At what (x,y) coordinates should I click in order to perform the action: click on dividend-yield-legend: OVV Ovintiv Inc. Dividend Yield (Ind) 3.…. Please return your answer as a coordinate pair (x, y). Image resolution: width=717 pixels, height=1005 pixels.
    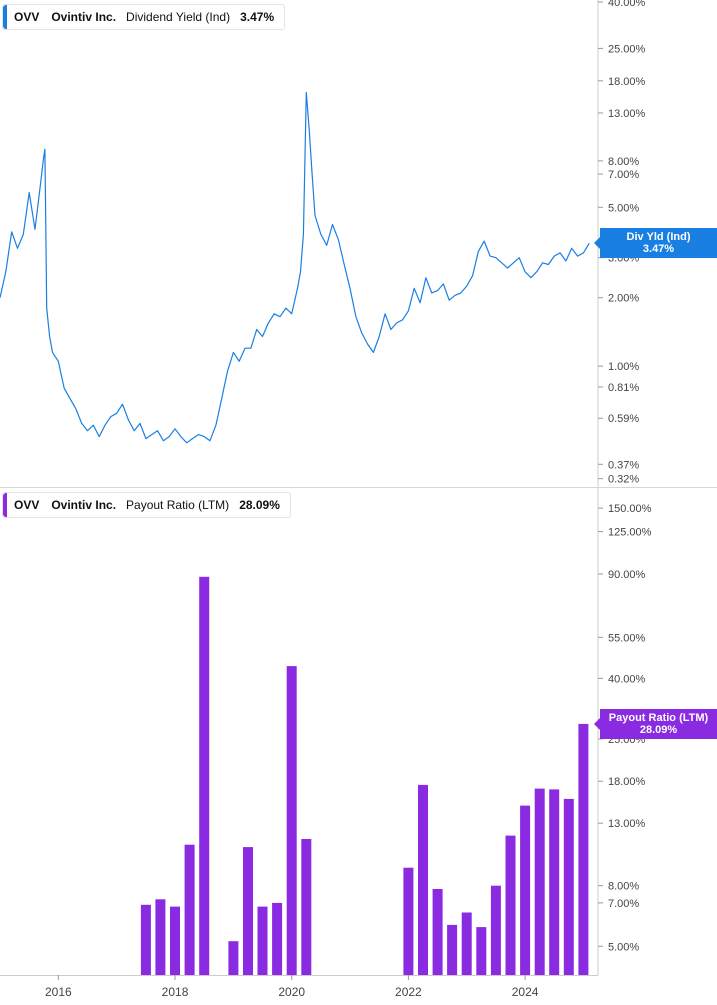
    Looking at the image, I should click on (144, 17).